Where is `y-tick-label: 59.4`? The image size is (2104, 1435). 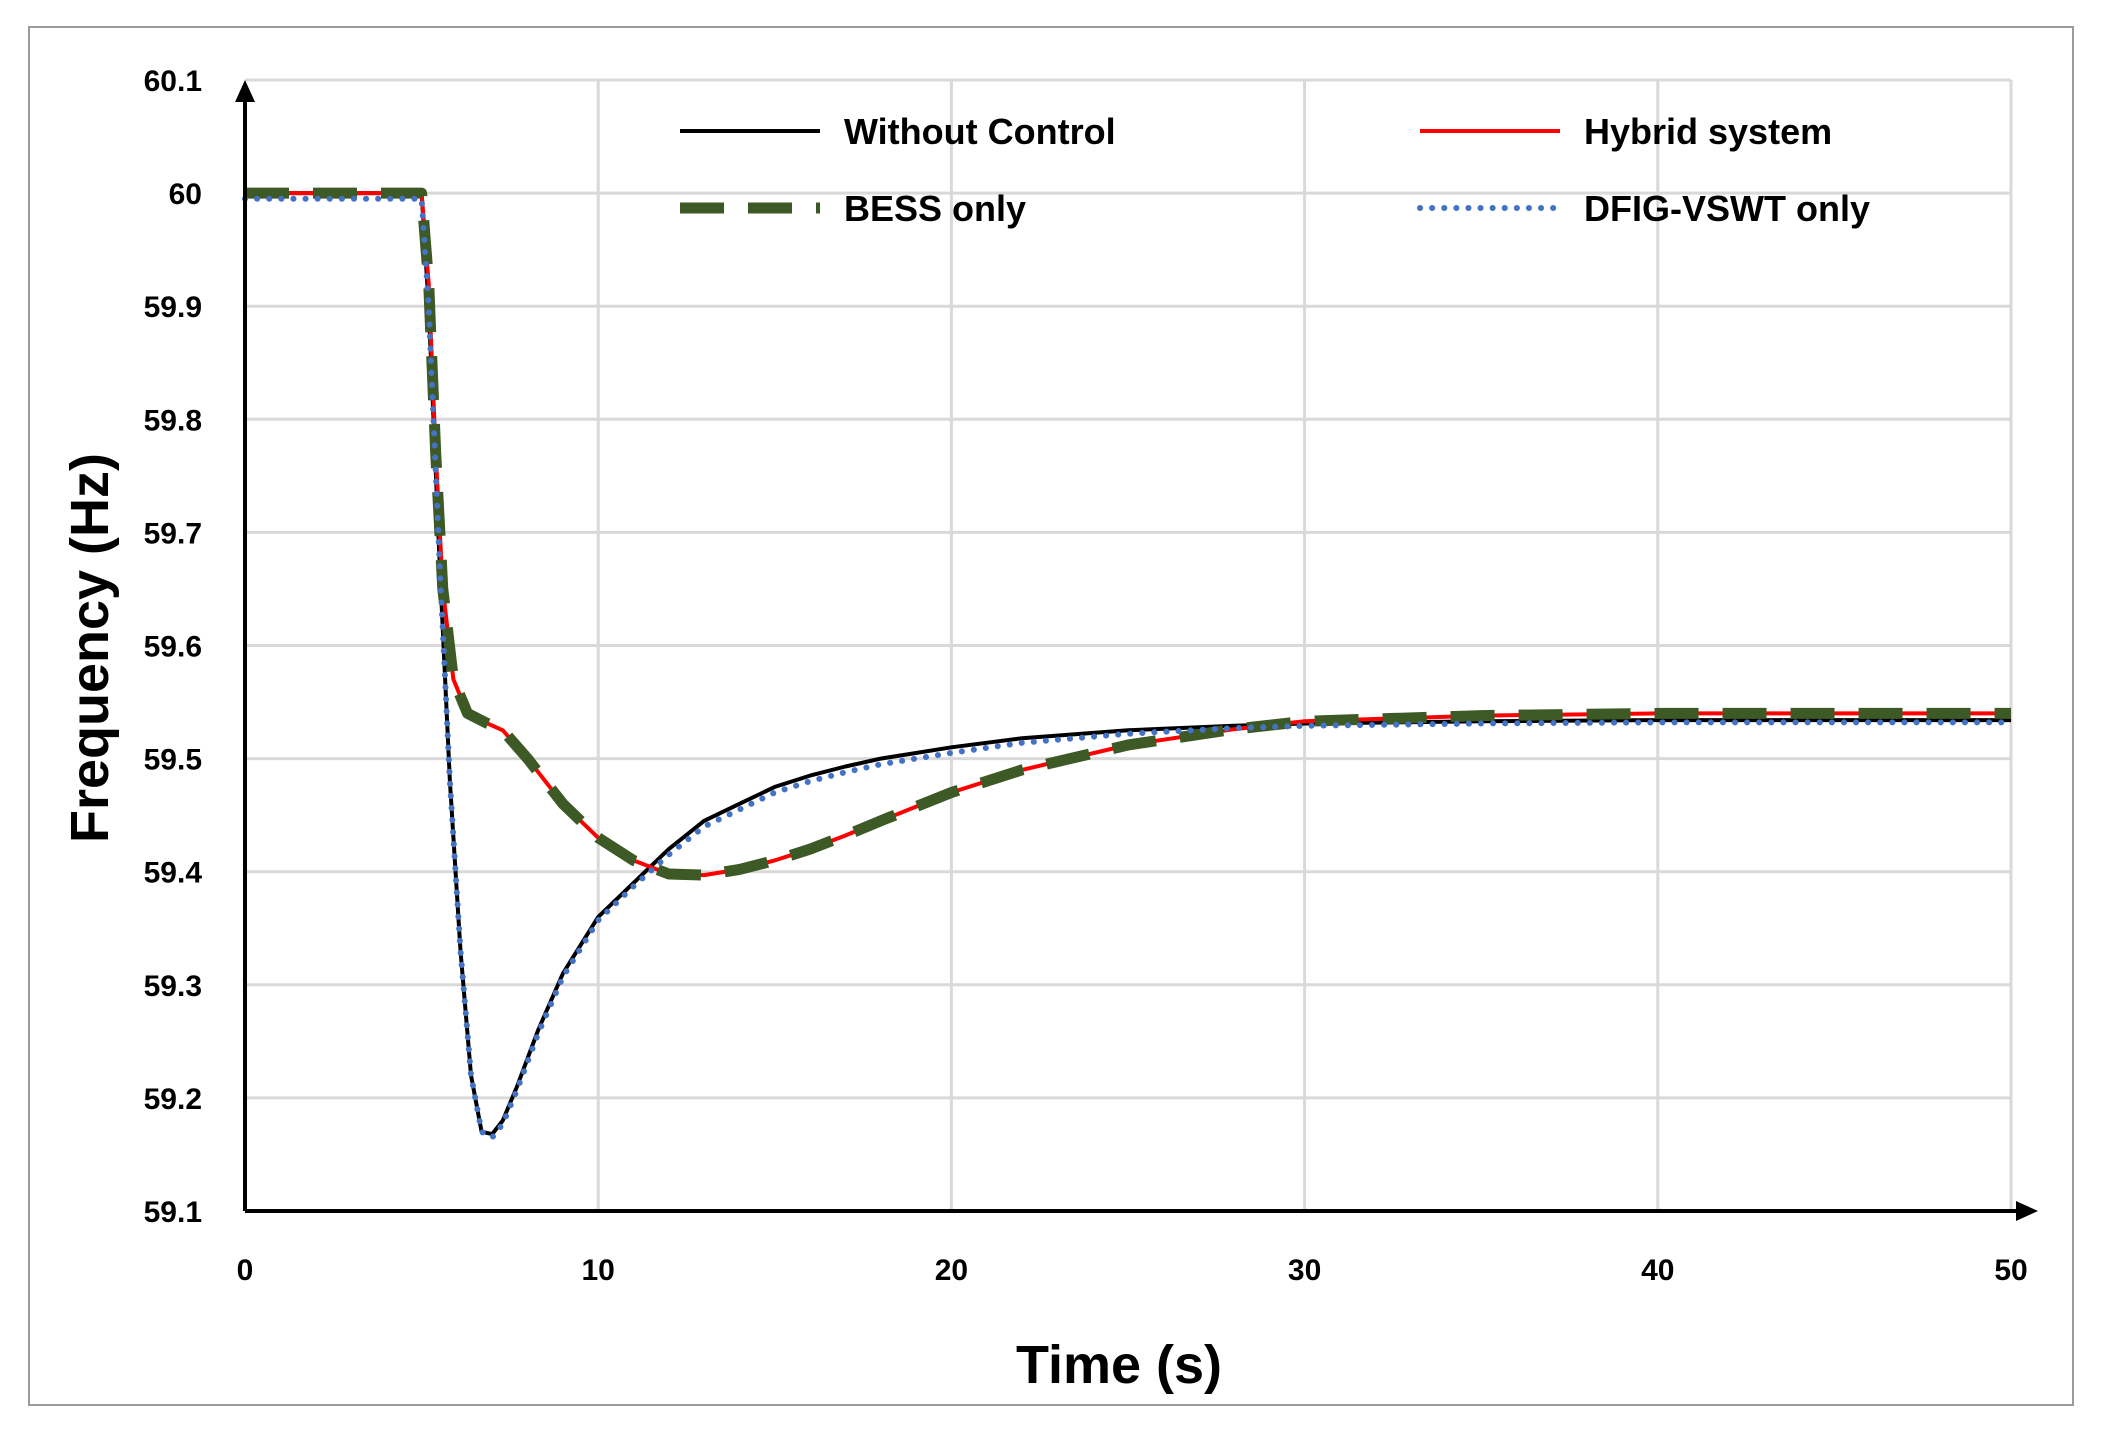 y-tick-label: 59.4 is located at coordinates (173, 873).